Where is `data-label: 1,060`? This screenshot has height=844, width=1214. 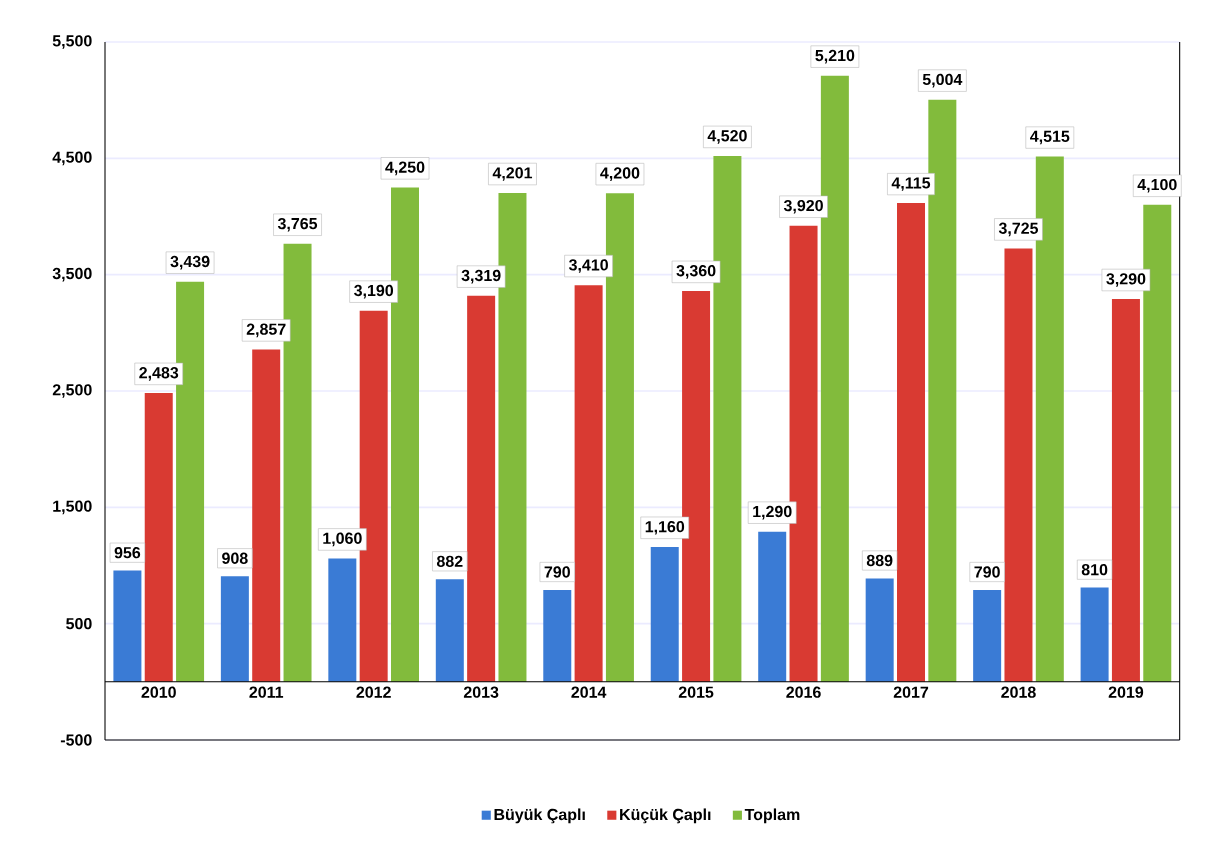
data-label: 1,060 is located at coordinates (342, 539).